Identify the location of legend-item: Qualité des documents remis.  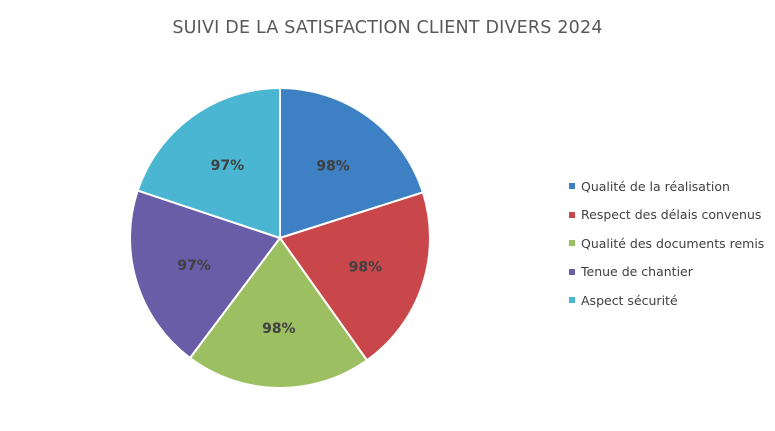
(666, 243).